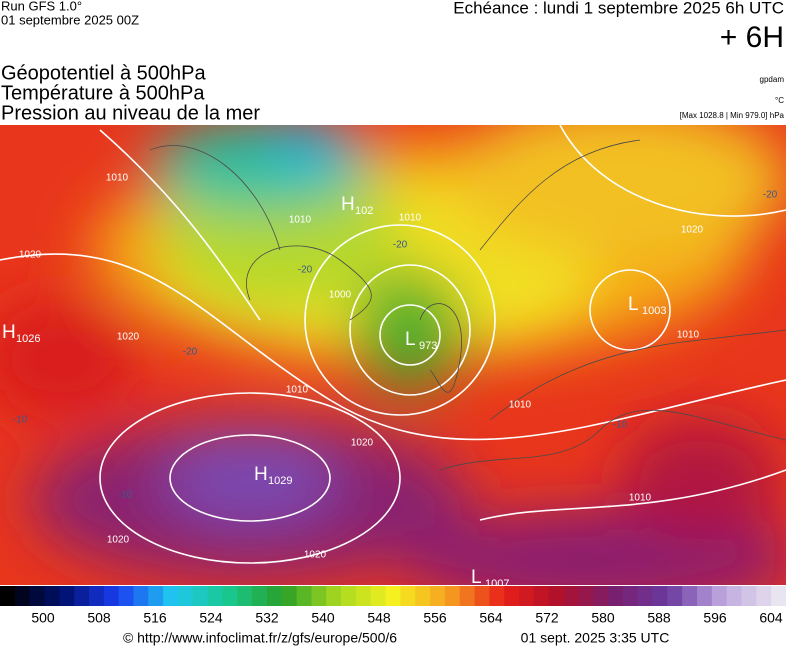 The height and width of the screenshot is (648, 786). I want to click on pressure-center-value: 102, so click(364, 211).